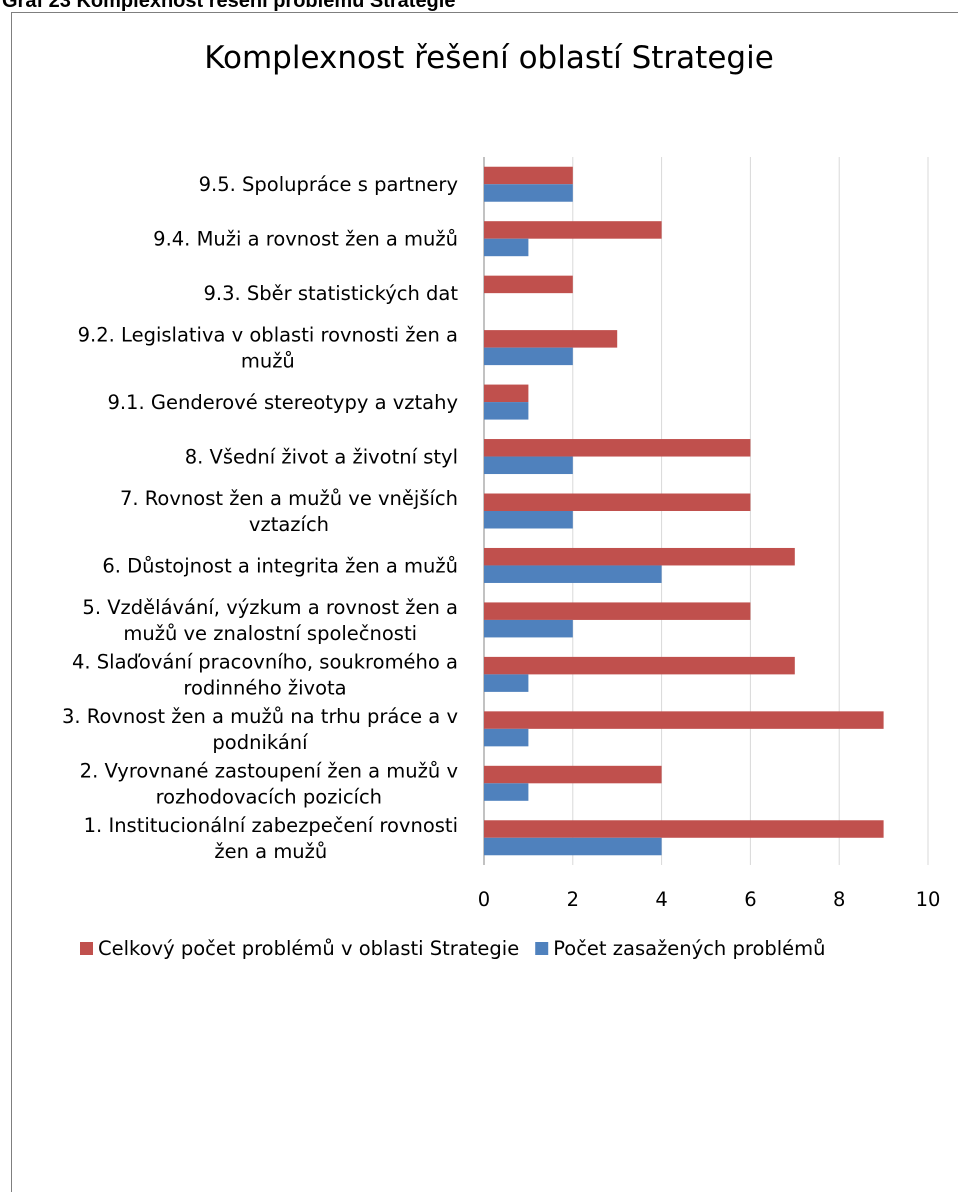 This screenshot has width=958, height=1192. Describe the element at coordinates (280, 565) in the screenshot. I see `category-label: 6. Důstojnost a integrita žen a mužů` at that location.